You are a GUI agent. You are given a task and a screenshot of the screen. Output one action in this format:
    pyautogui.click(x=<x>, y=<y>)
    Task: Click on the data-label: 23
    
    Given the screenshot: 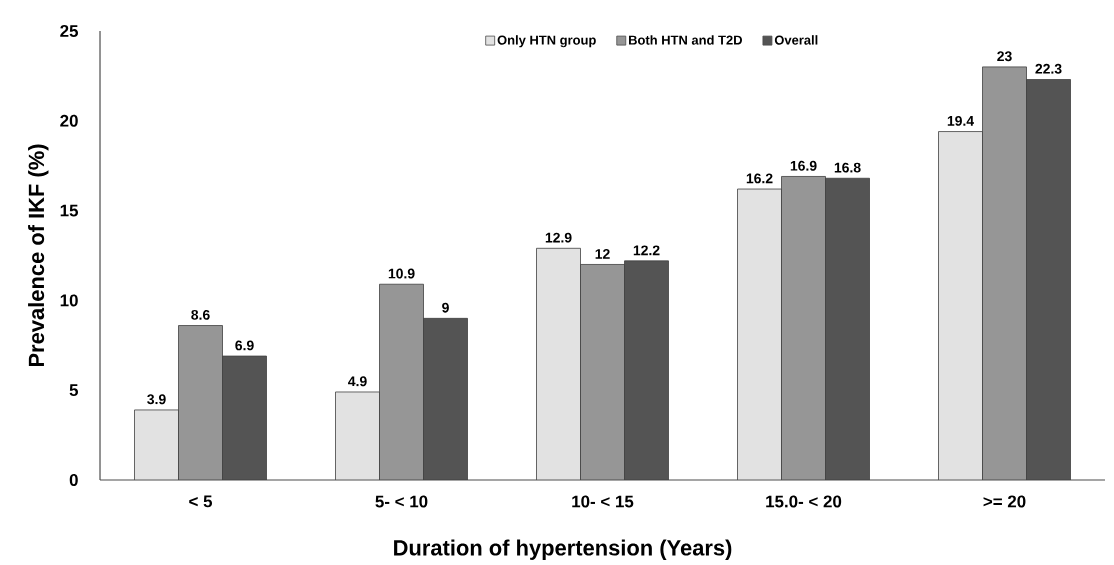 What is the action you would take?
    pyautogui.click(x=1004, y=56)
    